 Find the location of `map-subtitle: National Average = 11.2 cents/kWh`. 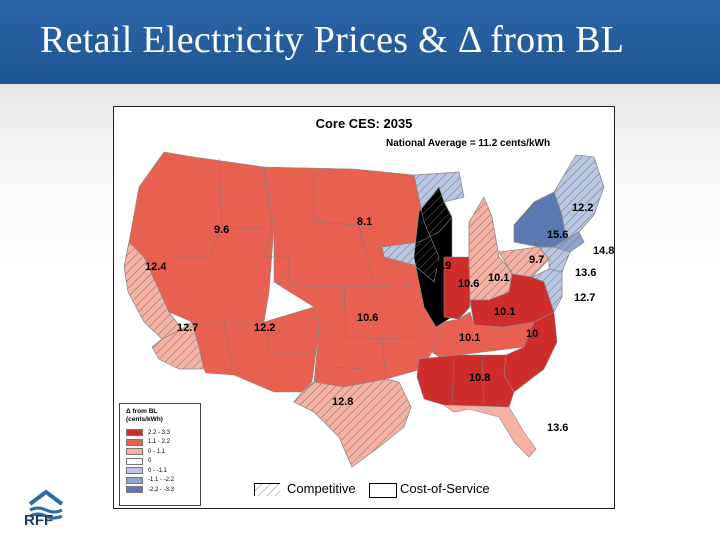

map-subtitle: National Average = 11.2 cents/kWh is located at coordinates (468, 143).